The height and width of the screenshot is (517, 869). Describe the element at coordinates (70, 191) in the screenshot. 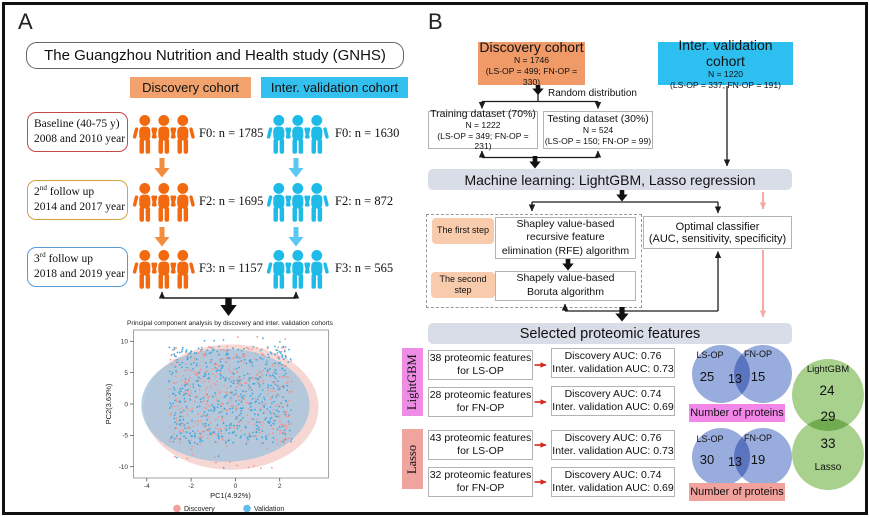

I see `stage-f2-rest: follow up` at that location.